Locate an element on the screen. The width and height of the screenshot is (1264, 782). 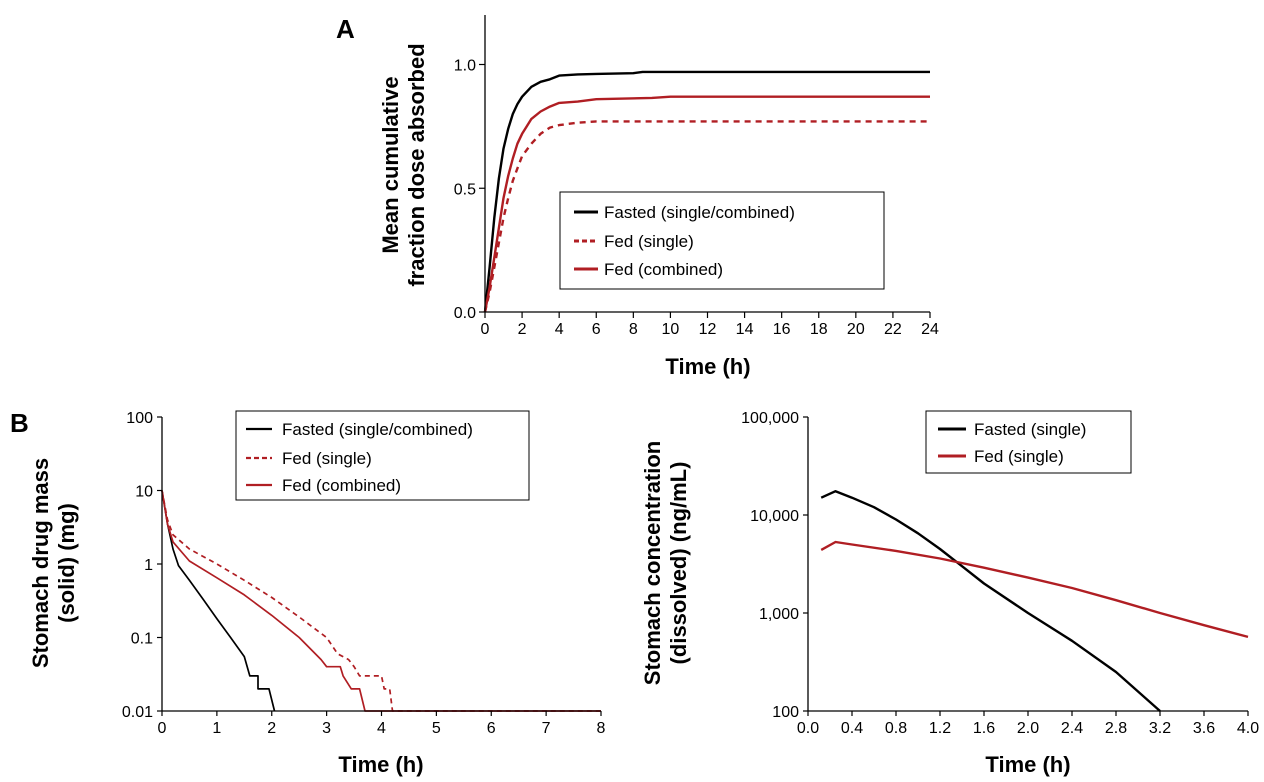
y-tick-label: 0.5 is located at coordinates (465, 189).